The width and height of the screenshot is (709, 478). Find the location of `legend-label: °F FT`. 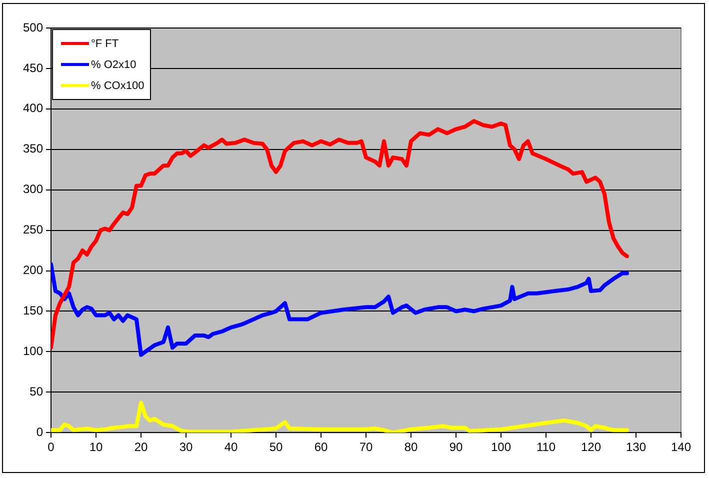

legend-label: °F FT is located at coordinates (105, 44).